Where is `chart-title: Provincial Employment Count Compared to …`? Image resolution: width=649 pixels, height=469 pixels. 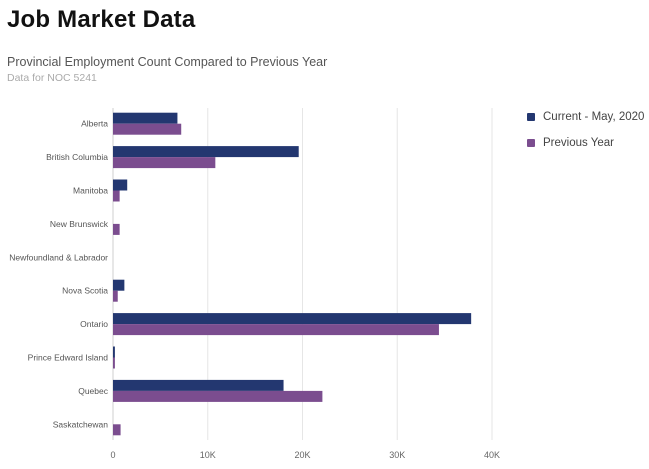
chart-title: Provincial Employment Count Compared to … is located at coordinates (167, 62).